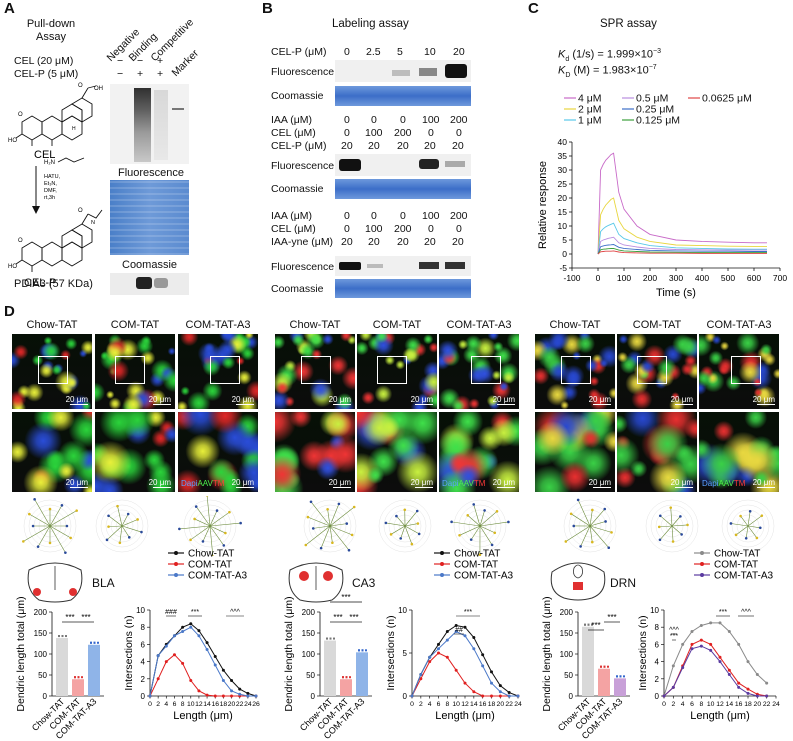 The height and width of the screenshot is (741, 793). Describe the element at coordinates (439, 704) in the screenshot. I see `line-x-tick-label: 6` at that location.